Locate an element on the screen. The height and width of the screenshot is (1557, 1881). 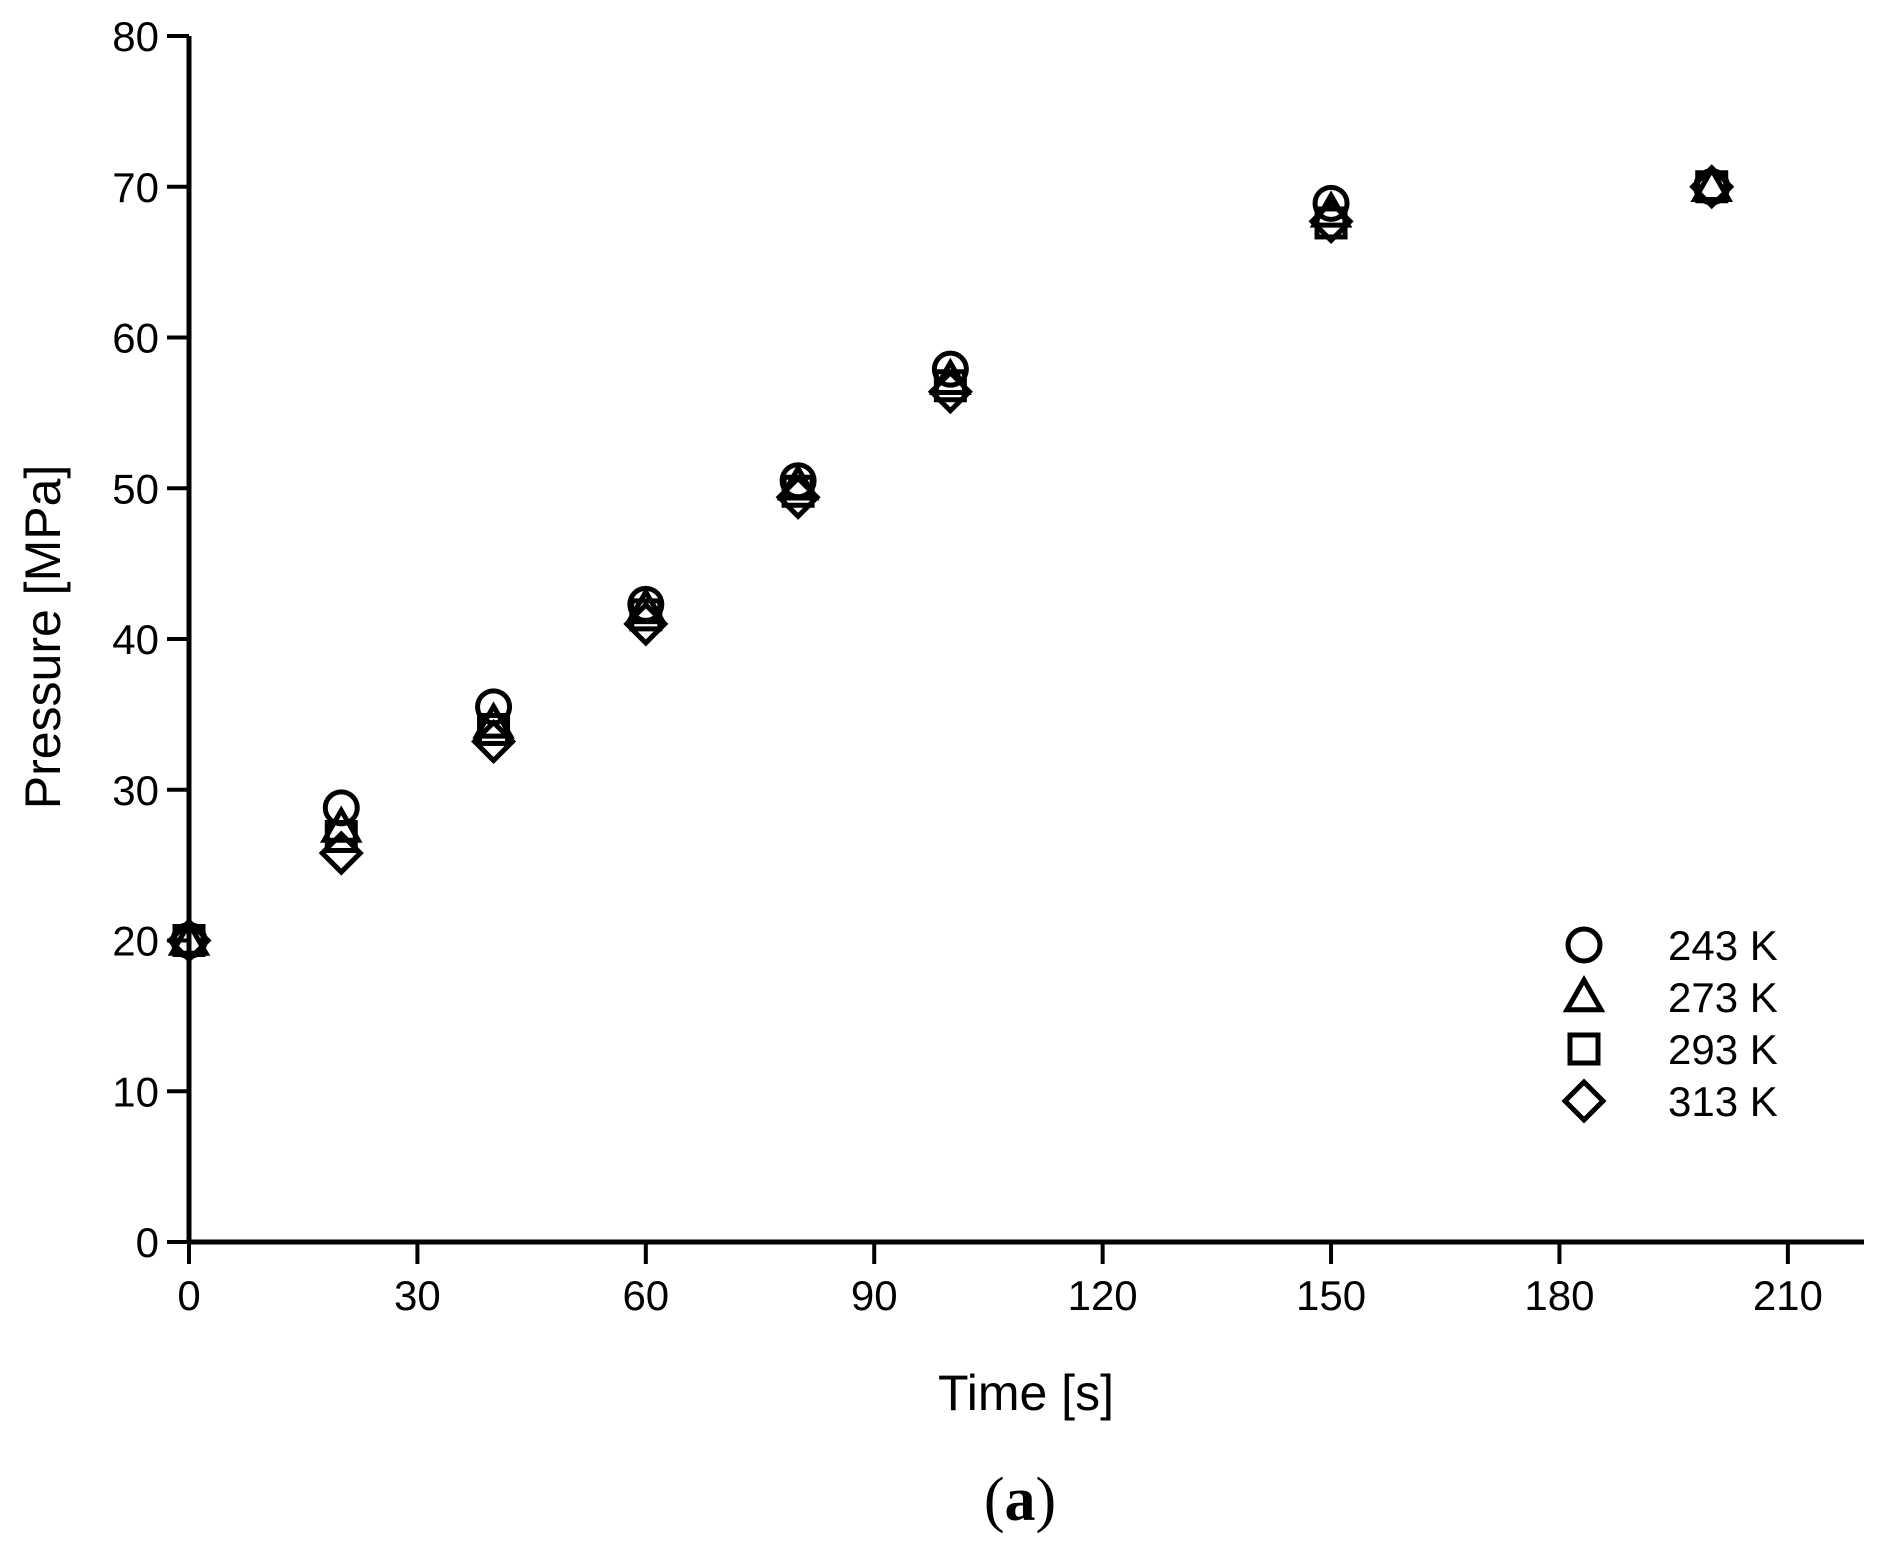
x-axis: 0 30 60 90 120 150 180 210 is located at coordinates (1020, 1279).